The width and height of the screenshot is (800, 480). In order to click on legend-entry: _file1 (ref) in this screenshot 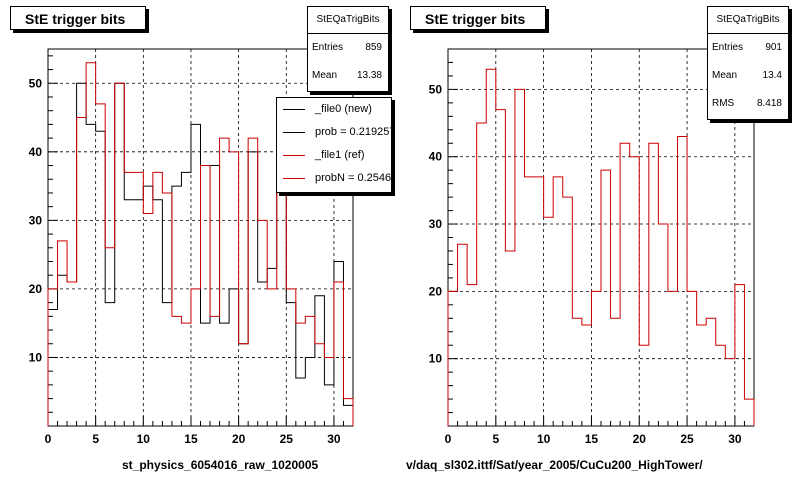, I will do `click(334, 155)`.